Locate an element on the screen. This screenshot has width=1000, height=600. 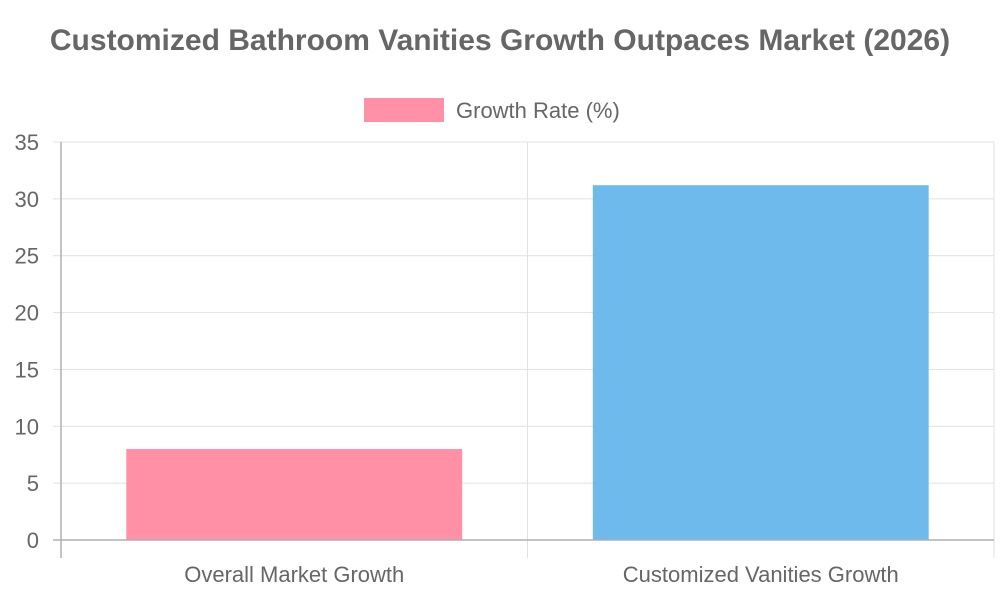
legend: Growth Rate (%) is located at coordinates (492, 110).